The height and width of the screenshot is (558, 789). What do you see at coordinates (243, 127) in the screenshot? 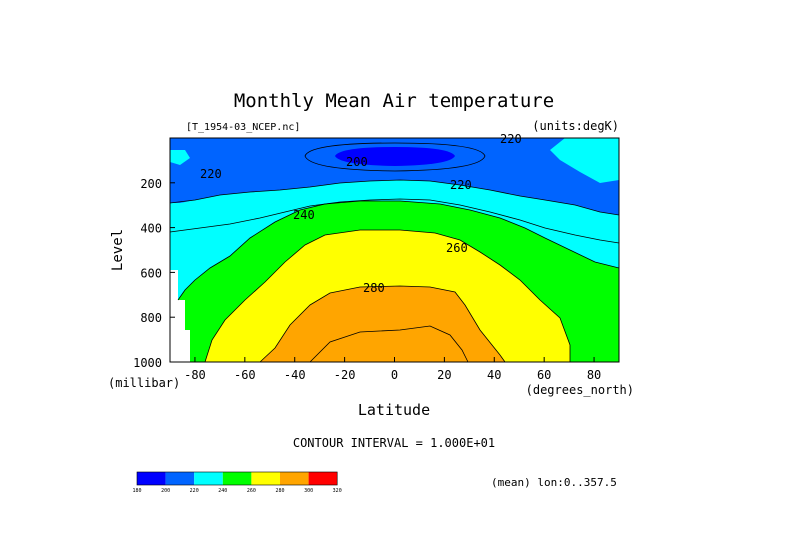
I see `file-label: [T_1954-03_NCEP.nc]` at bounding box center [243, 127].